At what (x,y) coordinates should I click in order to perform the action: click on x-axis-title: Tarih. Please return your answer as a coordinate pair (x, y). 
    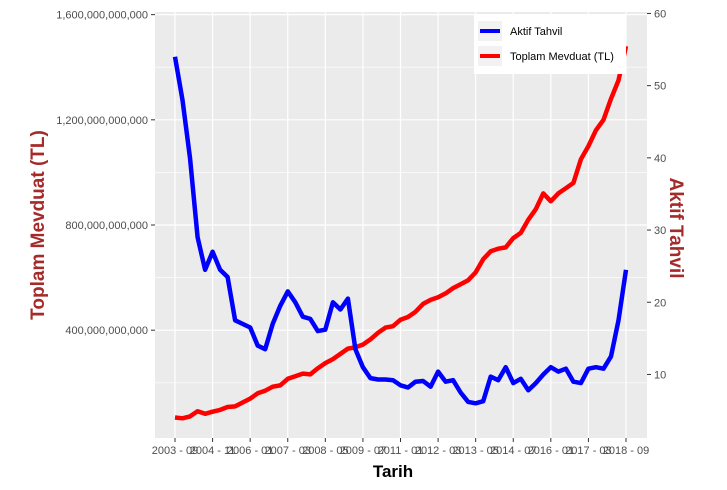
    Looking at the image, I should click on (393, 471).